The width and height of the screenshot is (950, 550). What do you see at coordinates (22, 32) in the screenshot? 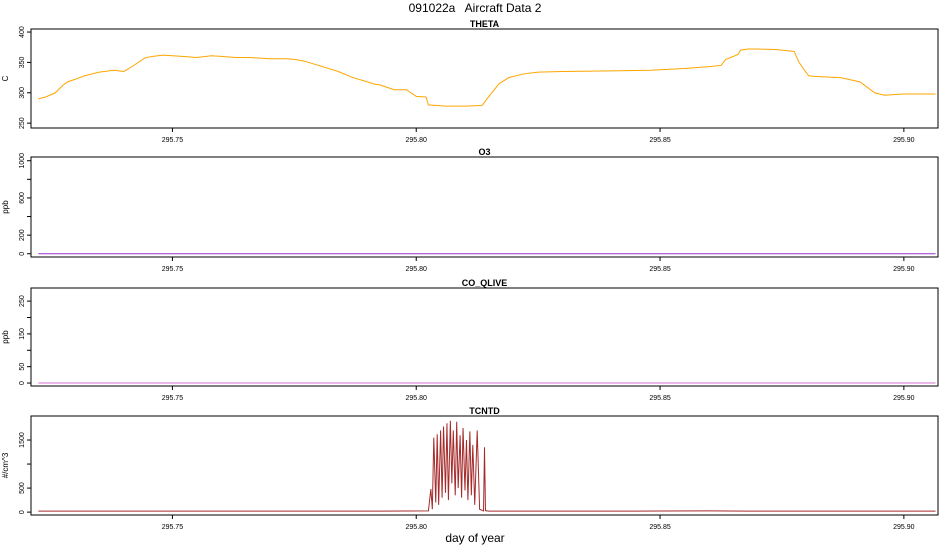
I see `y-tick-label: 400` at bounding box center [22, 32].